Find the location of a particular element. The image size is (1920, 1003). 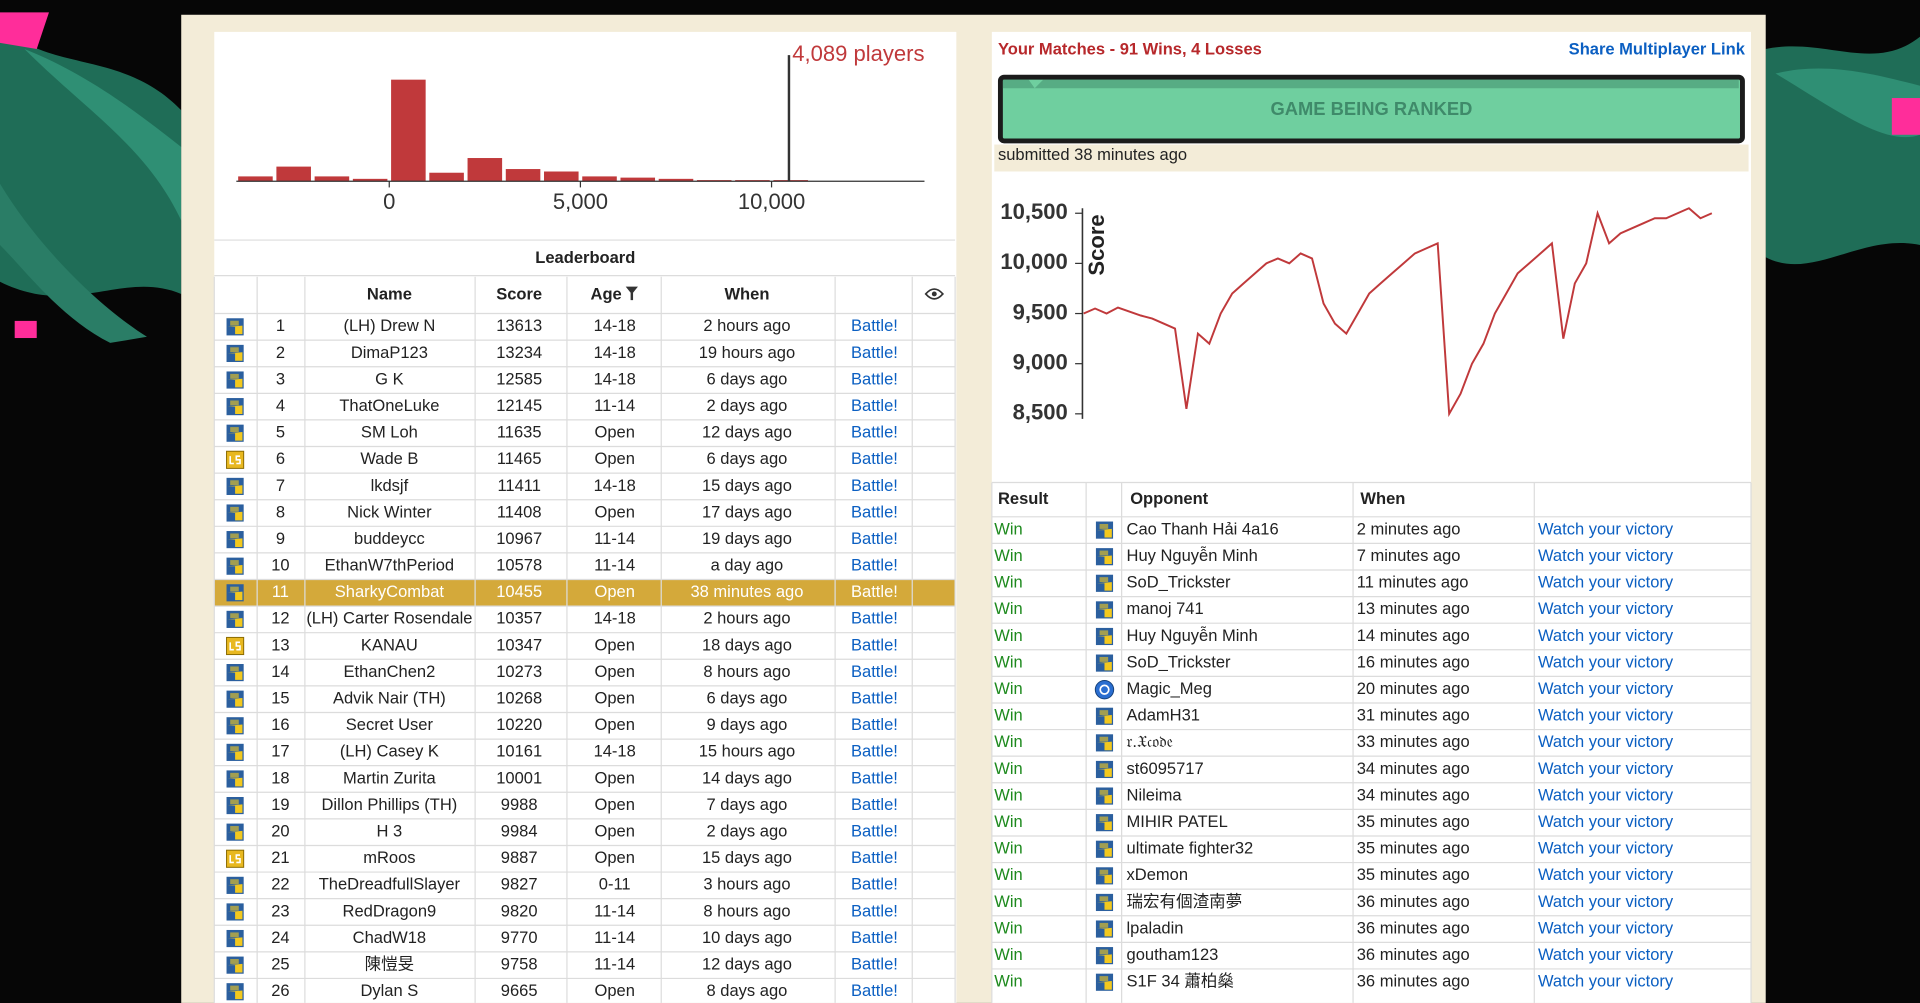

share-link: Share Multiplayer Link is located at coordinates (1657, 49).